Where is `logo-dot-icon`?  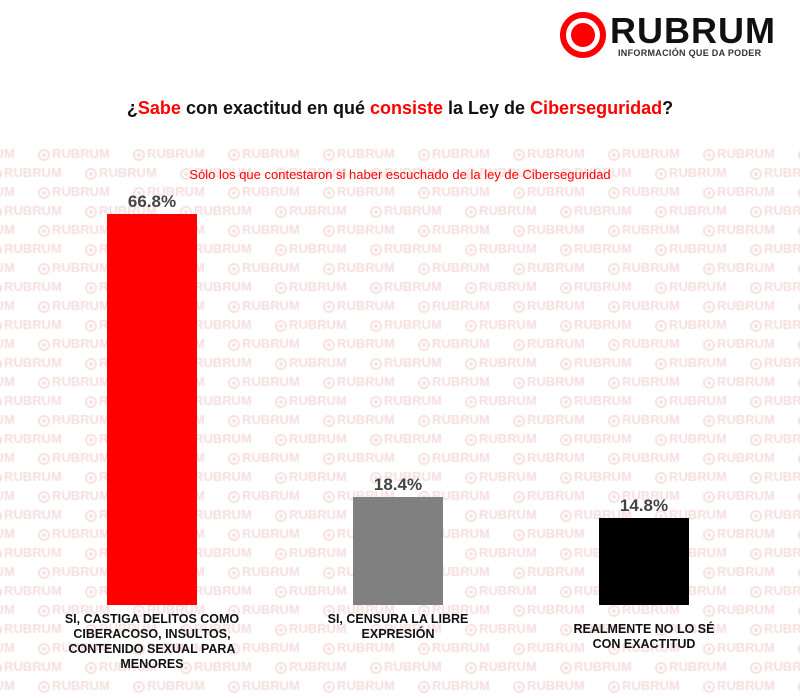
logo-dot-icon is located at coordinates (583, 35).